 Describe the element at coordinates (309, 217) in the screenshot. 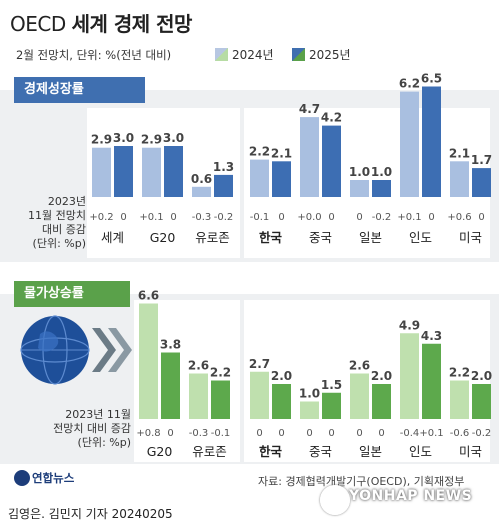

I see `change-2024: +0.0` at that location.